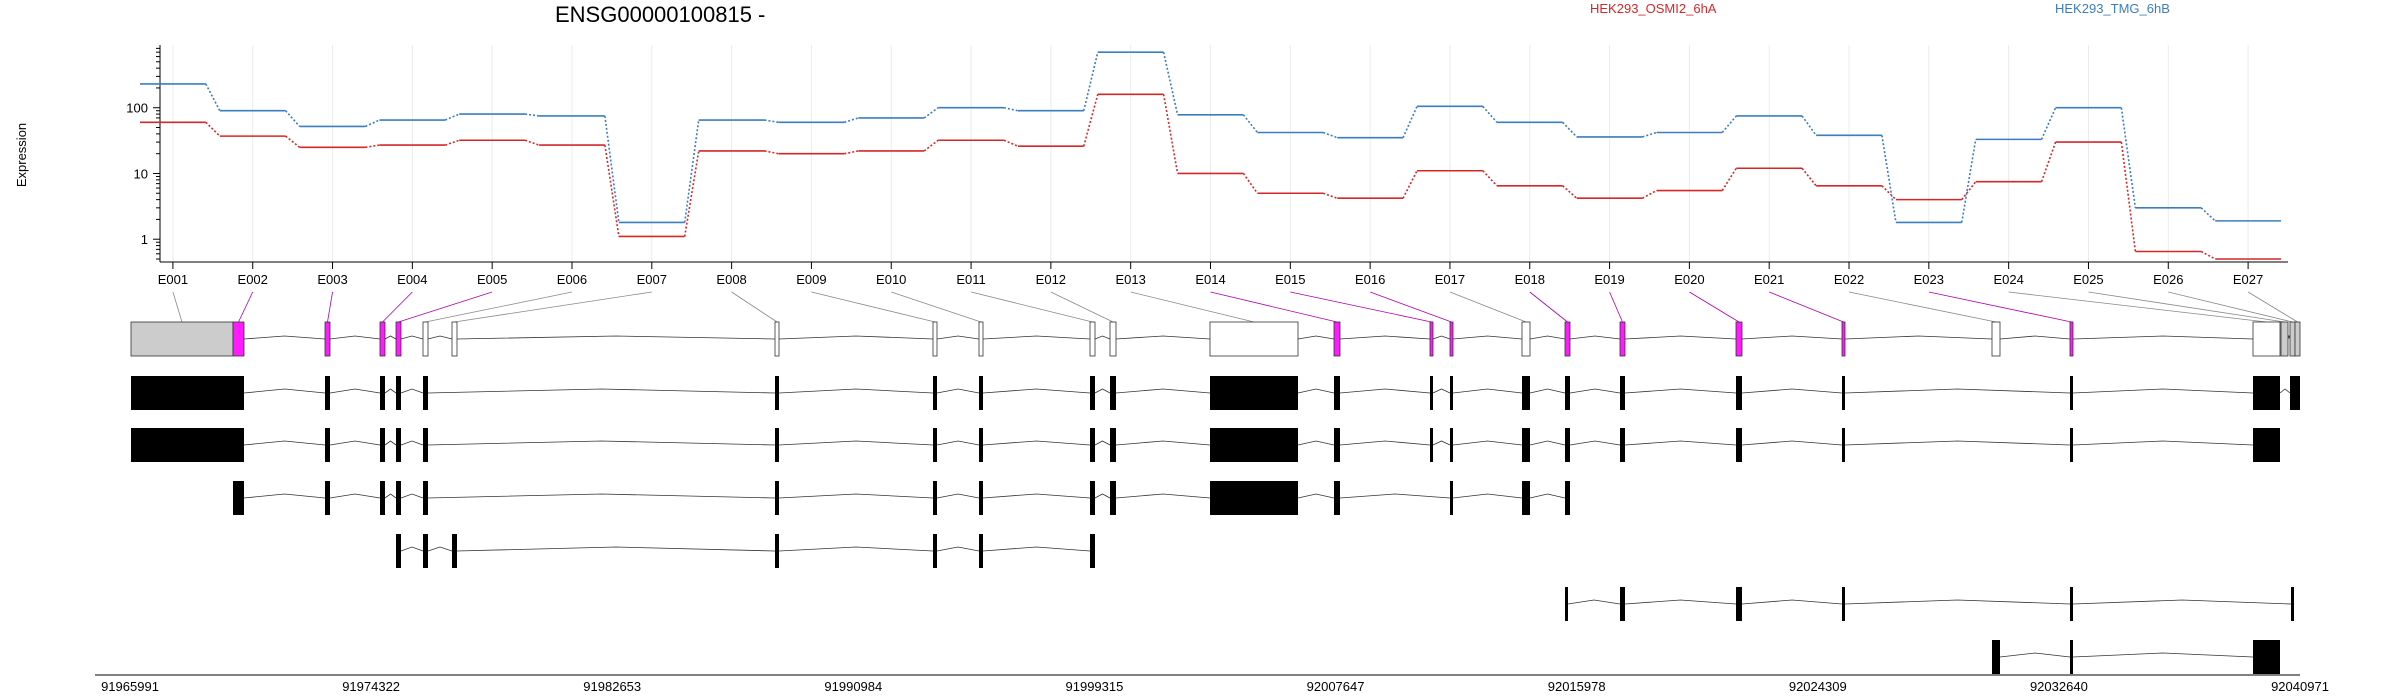 Image resolution: width=2400 pixels, height=700 pixels. Describe the element at coordinates (1929, 279) in the screenshot. I see `x-tick-label-E023: E023` at that location.